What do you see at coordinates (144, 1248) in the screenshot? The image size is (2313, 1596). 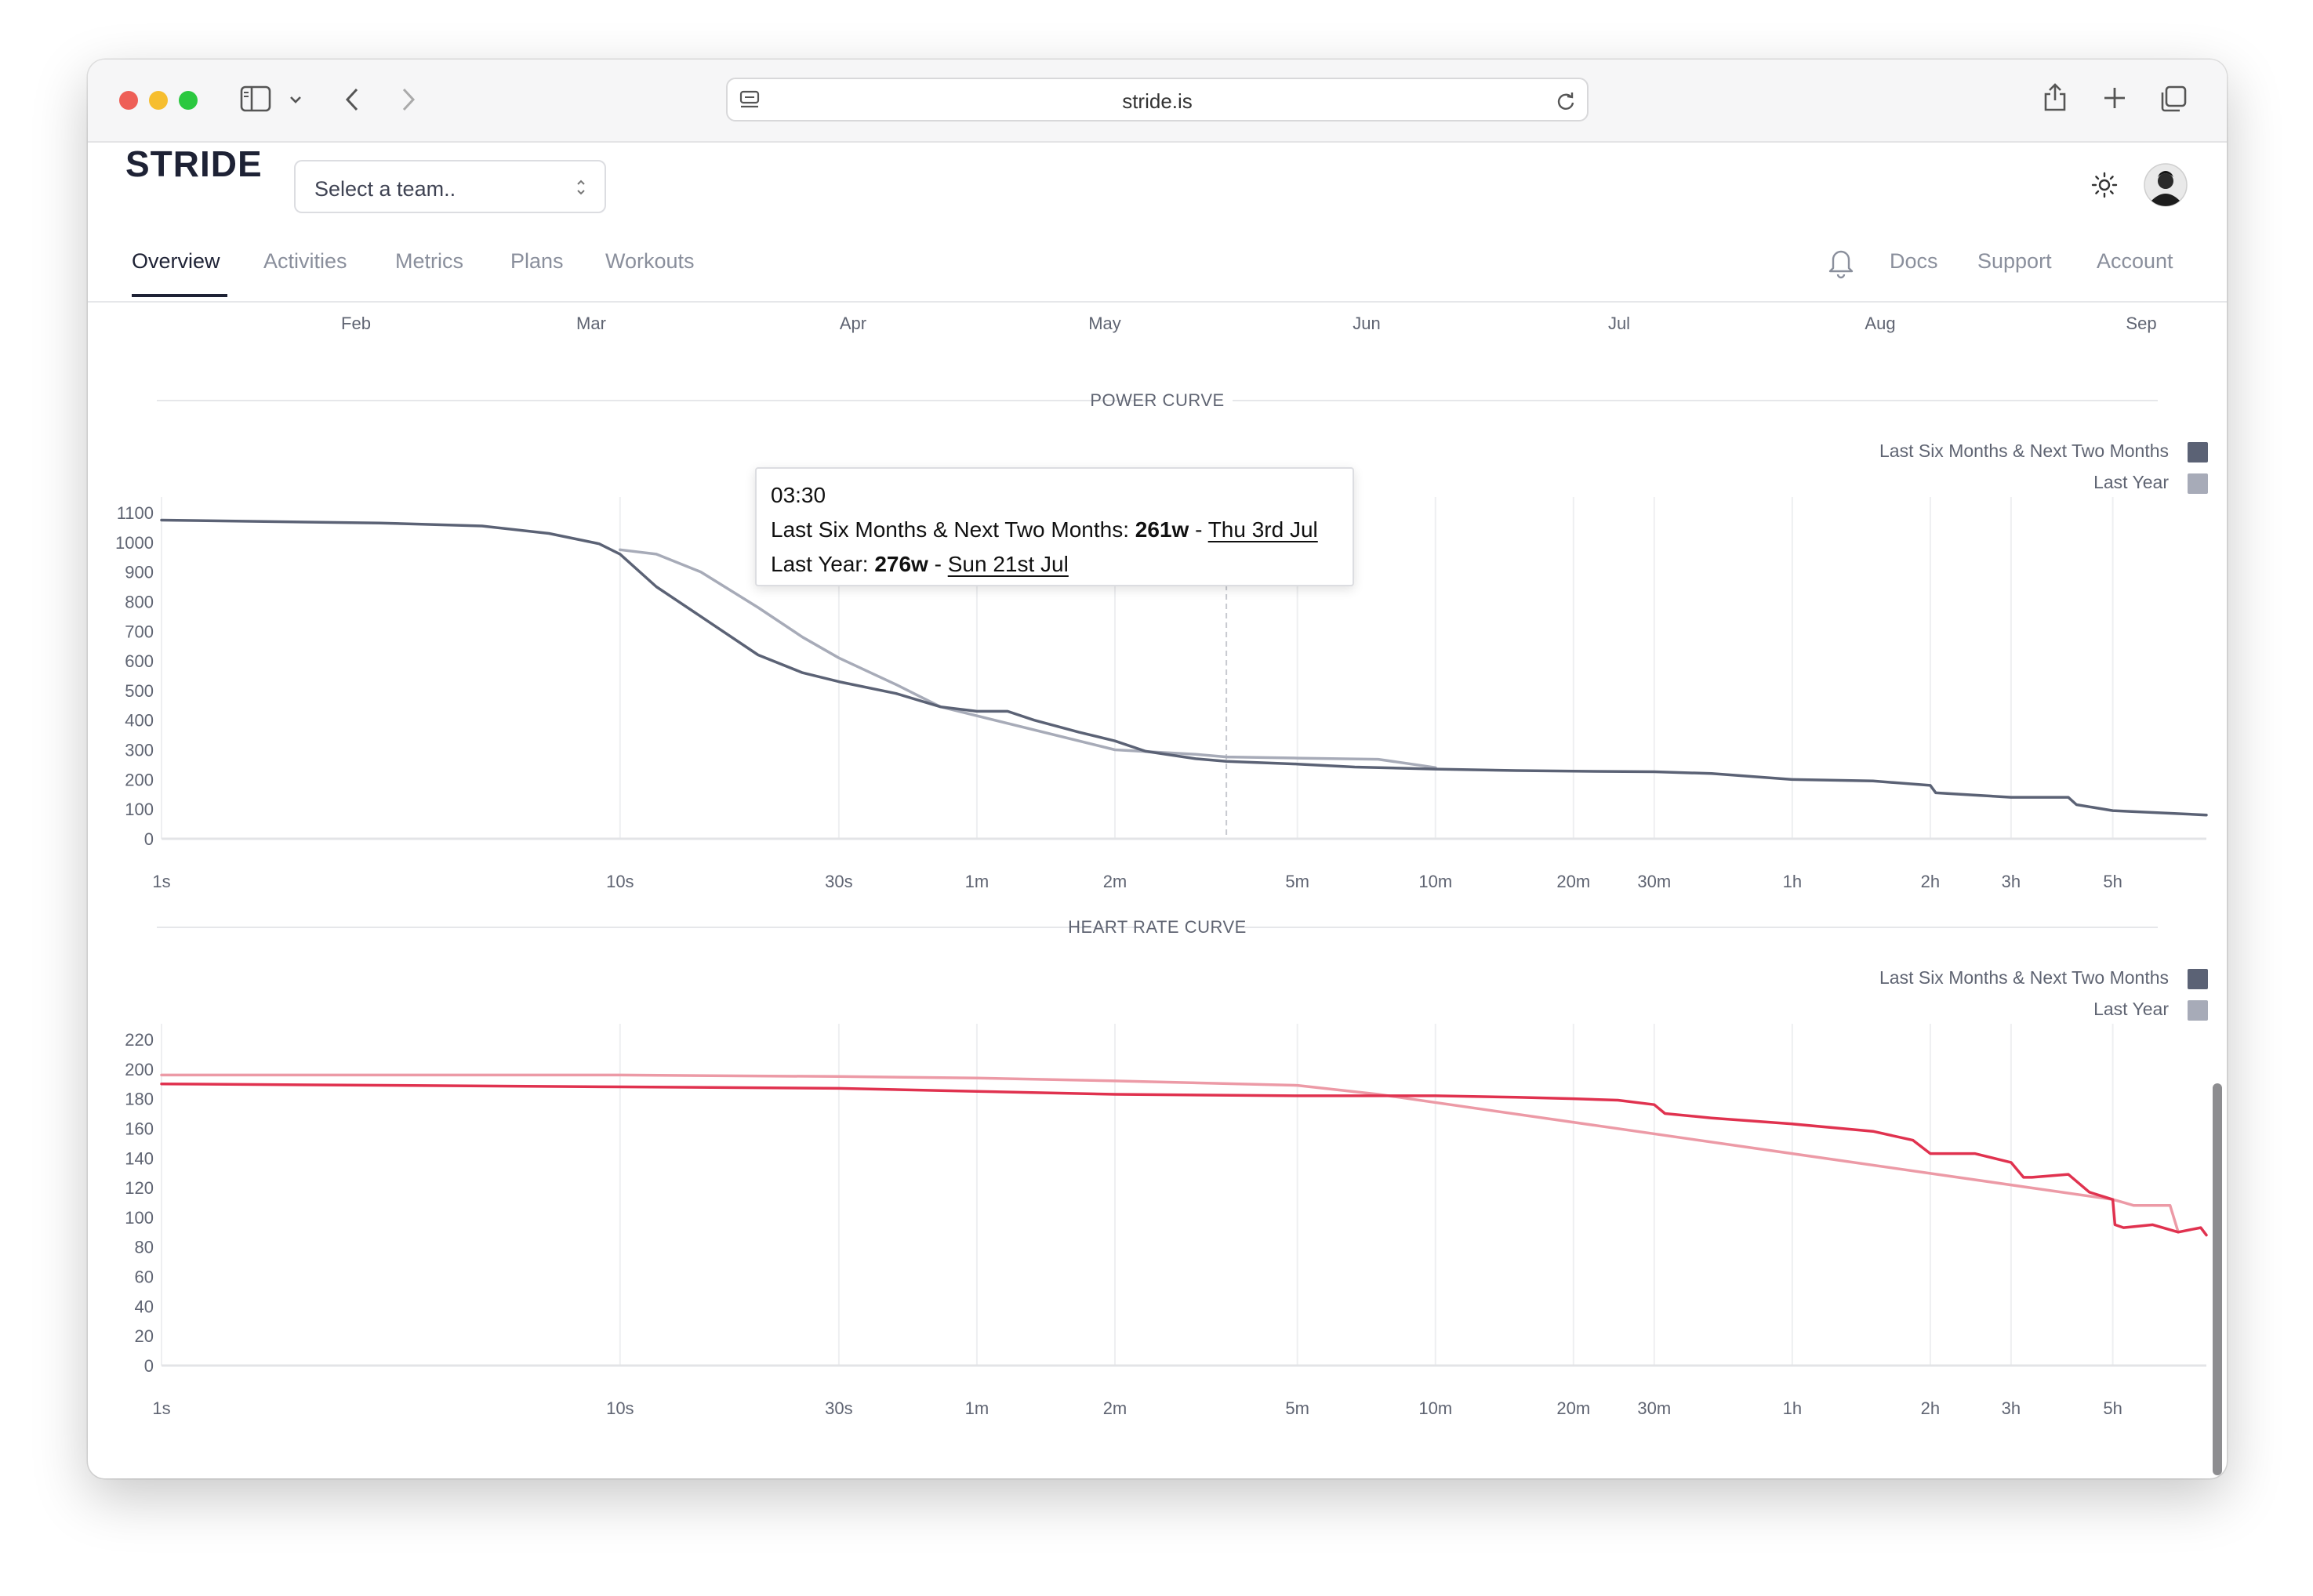 I see `hr-y-tick-label: 80` at bounding box center [144, 1248].